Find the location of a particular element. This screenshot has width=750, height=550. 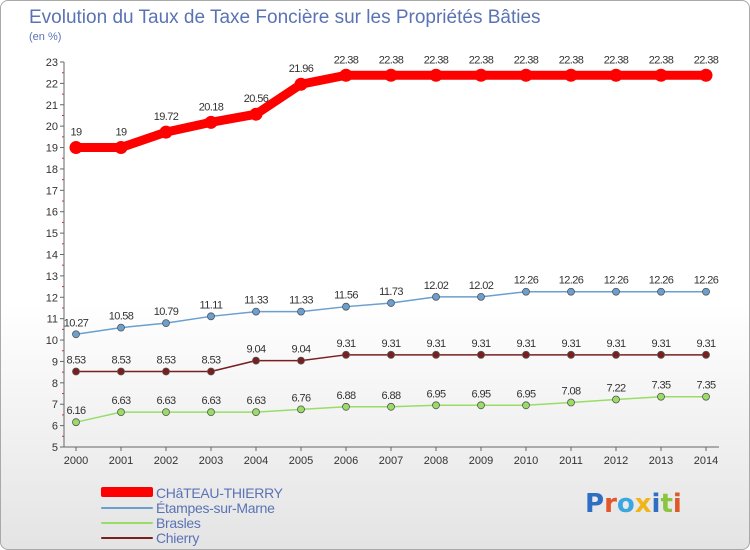

y-tick-label: 17 is located at coordinates (52, 191).